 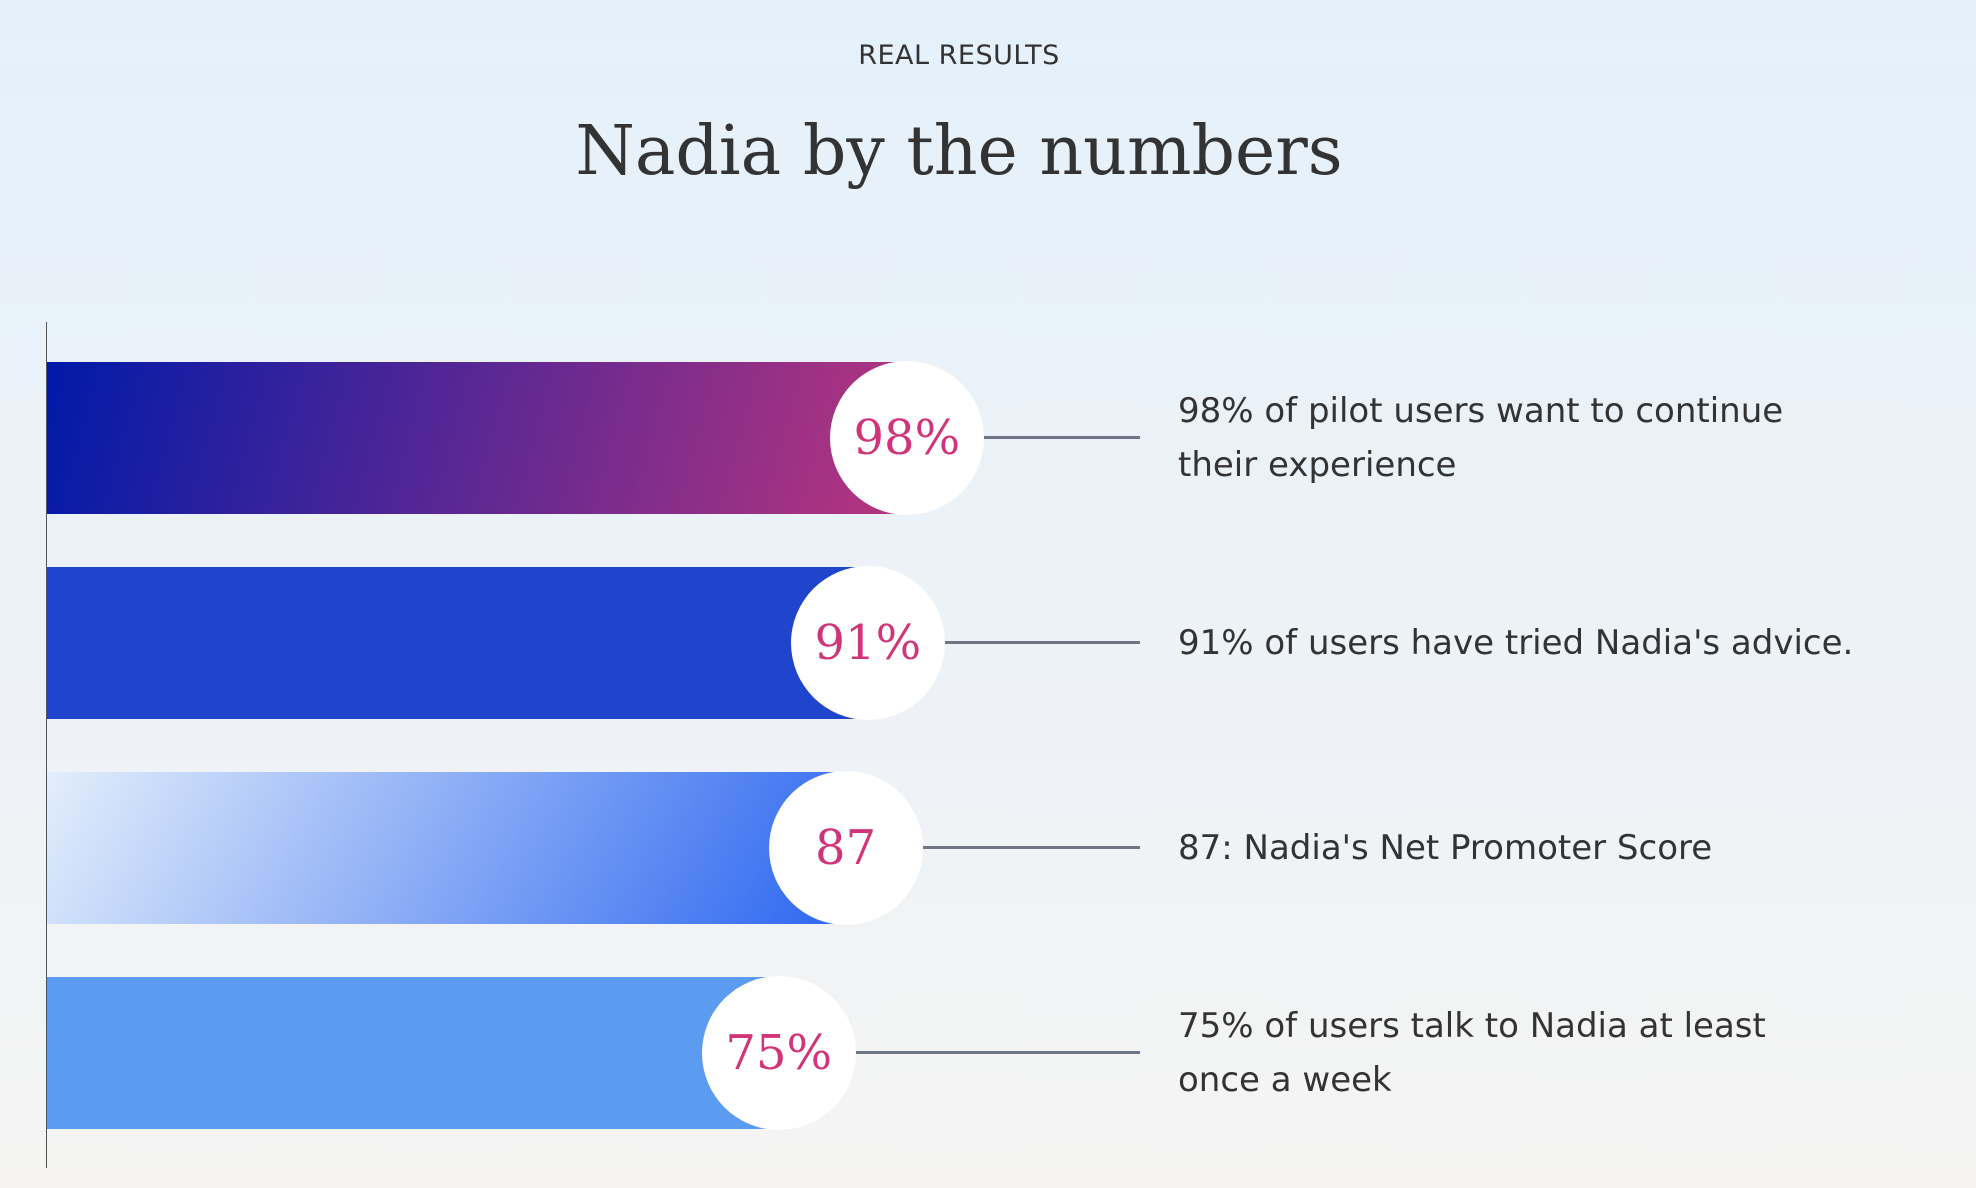 What do you see at coordinates (959, 151) in the screenshot?
I see `page-title: Nadia by the numbers` at bounding box center [959, 151].